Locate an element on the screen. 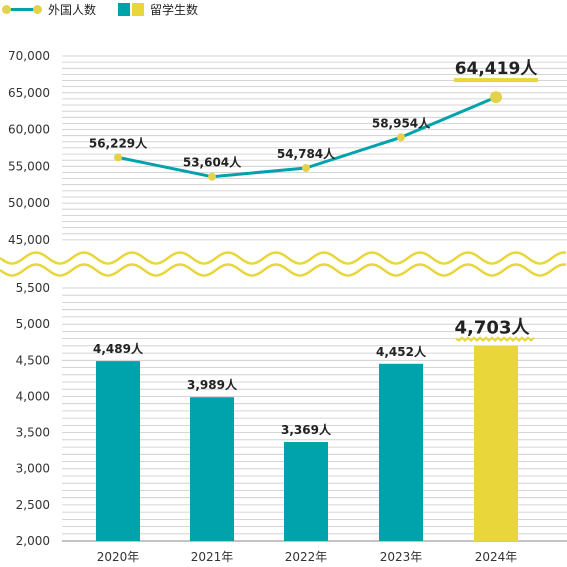  x-tick-label: 2021年 is located at coordinates (212, 557).